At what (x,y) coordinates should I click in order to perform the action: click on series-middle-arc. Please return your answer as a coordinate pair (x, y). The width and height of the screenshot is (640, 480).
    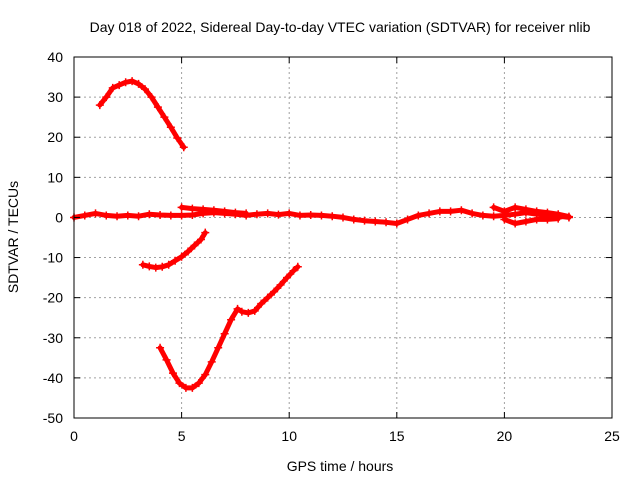
    Looking at the image, I should click on (174, 250).